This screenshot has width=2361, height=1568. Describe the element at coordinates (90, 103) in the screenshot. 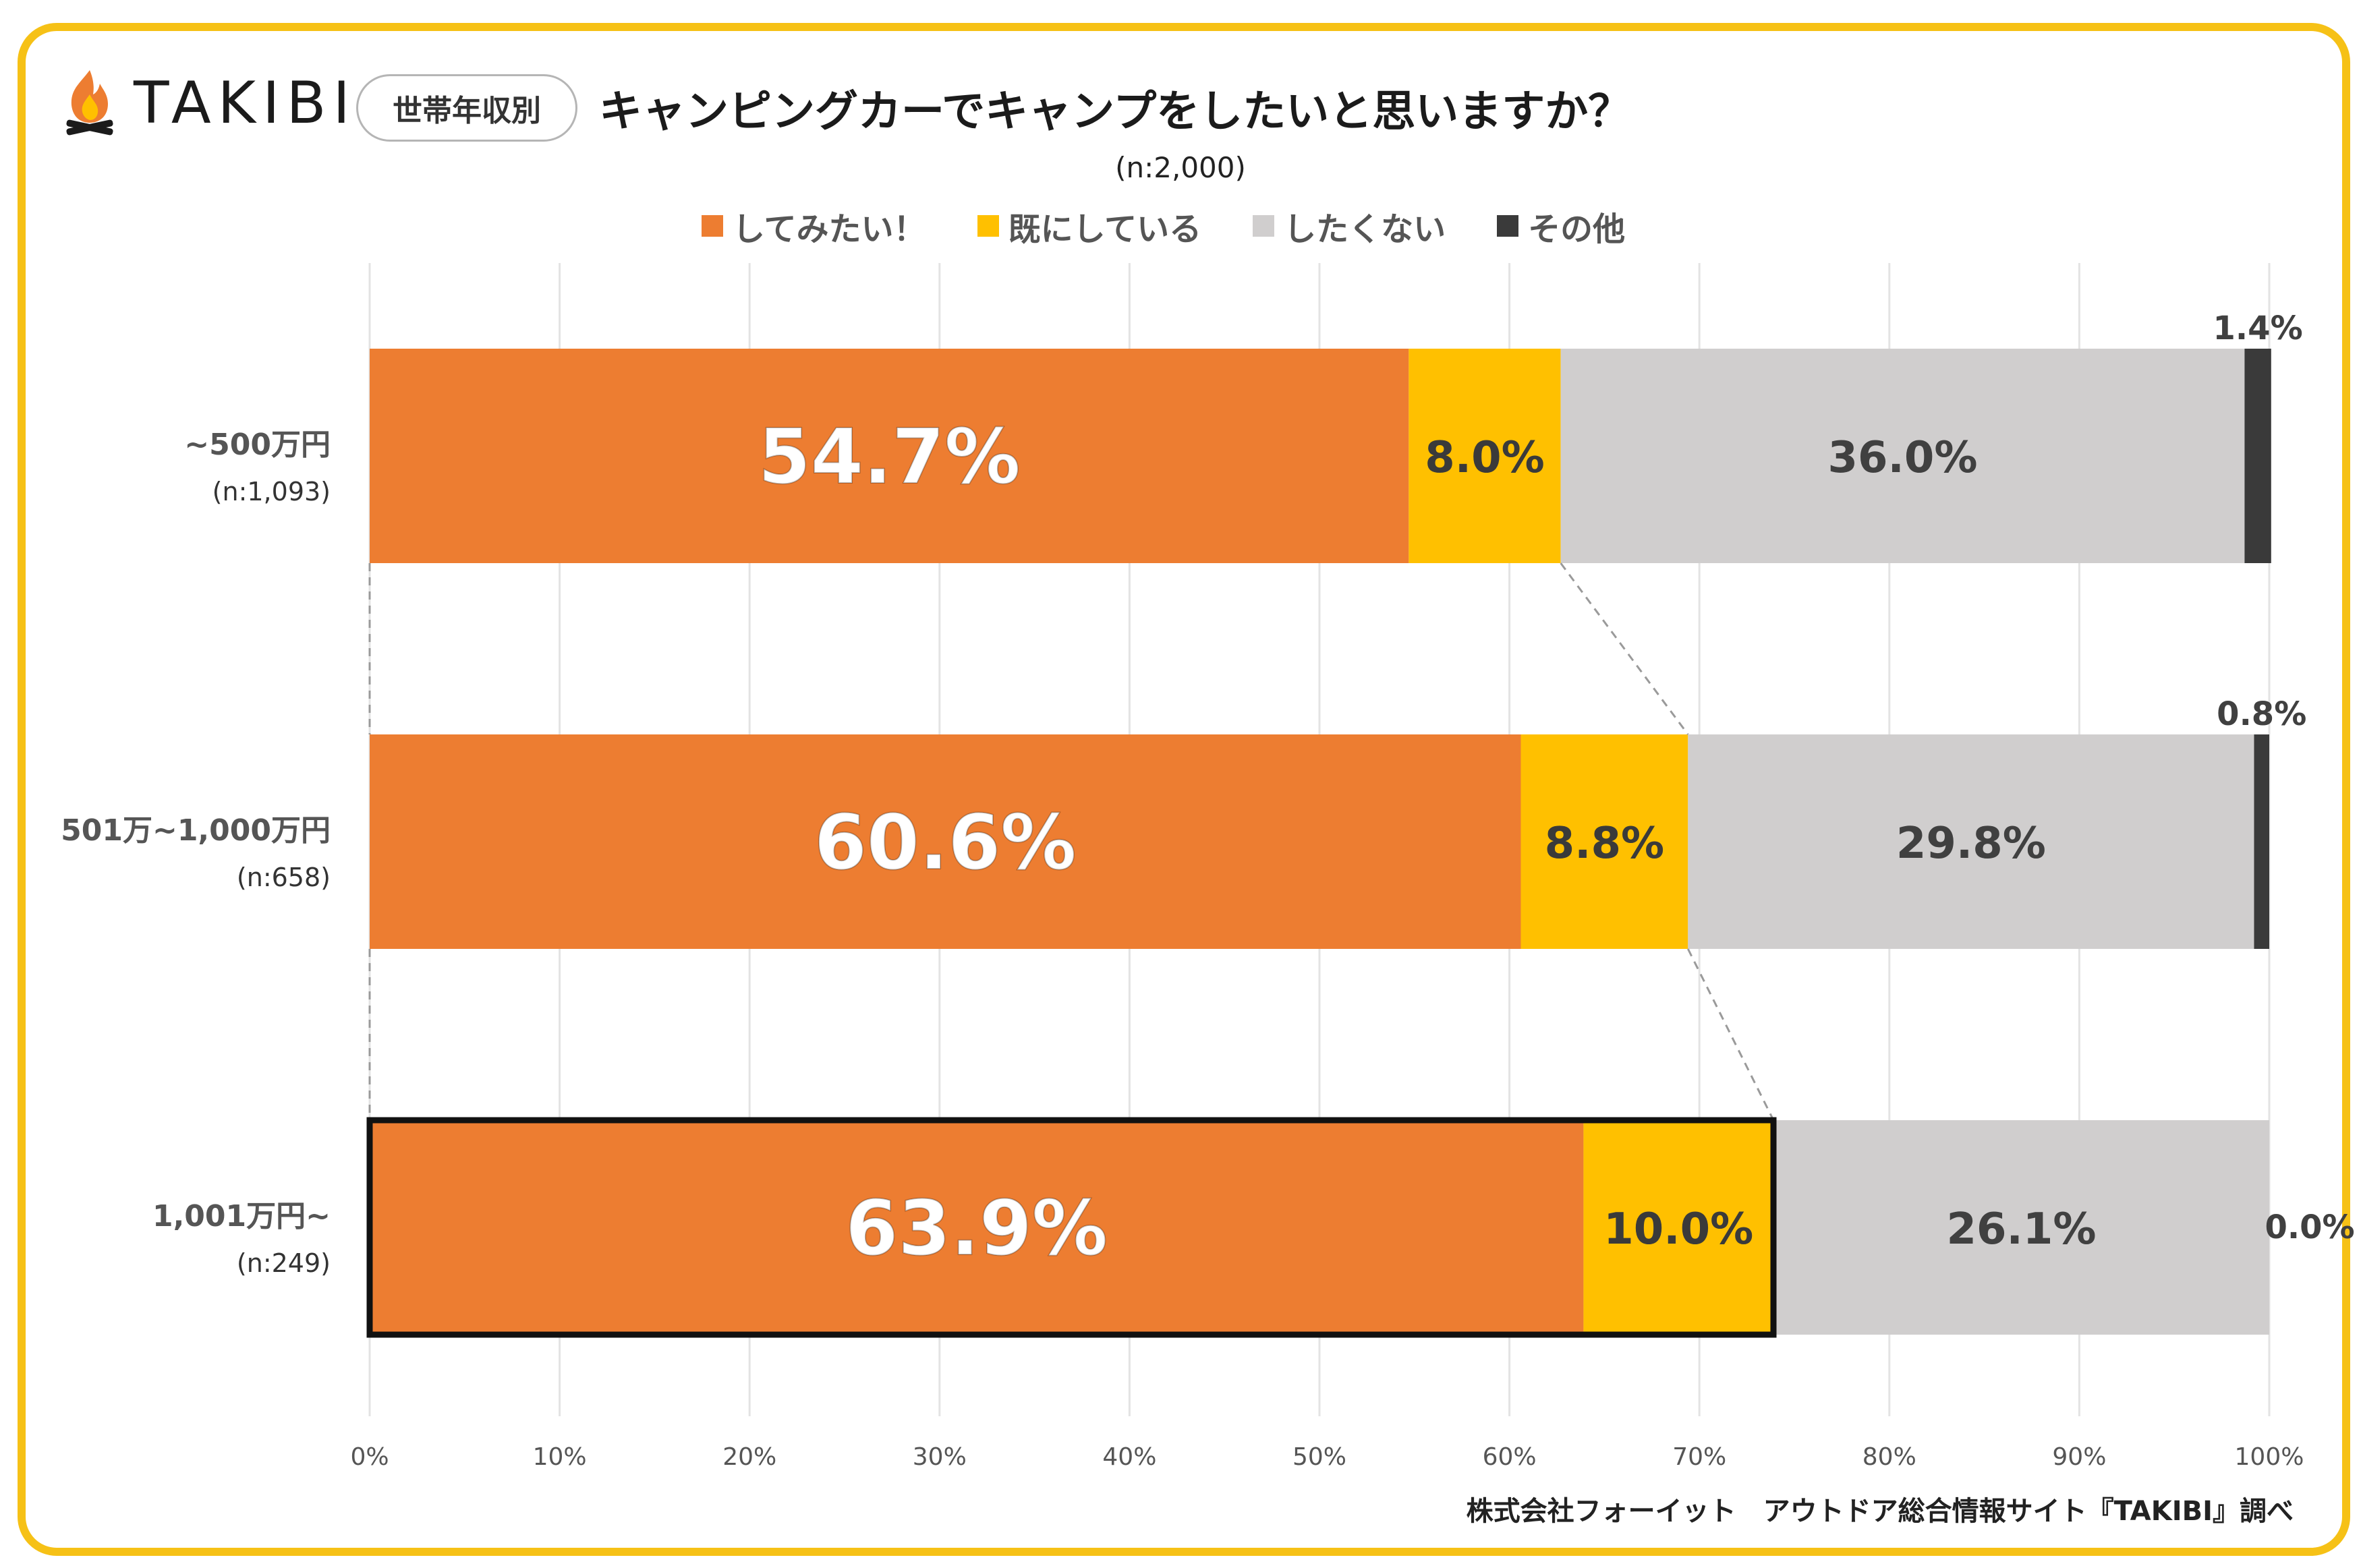

I see `campfire-icon` at that location.